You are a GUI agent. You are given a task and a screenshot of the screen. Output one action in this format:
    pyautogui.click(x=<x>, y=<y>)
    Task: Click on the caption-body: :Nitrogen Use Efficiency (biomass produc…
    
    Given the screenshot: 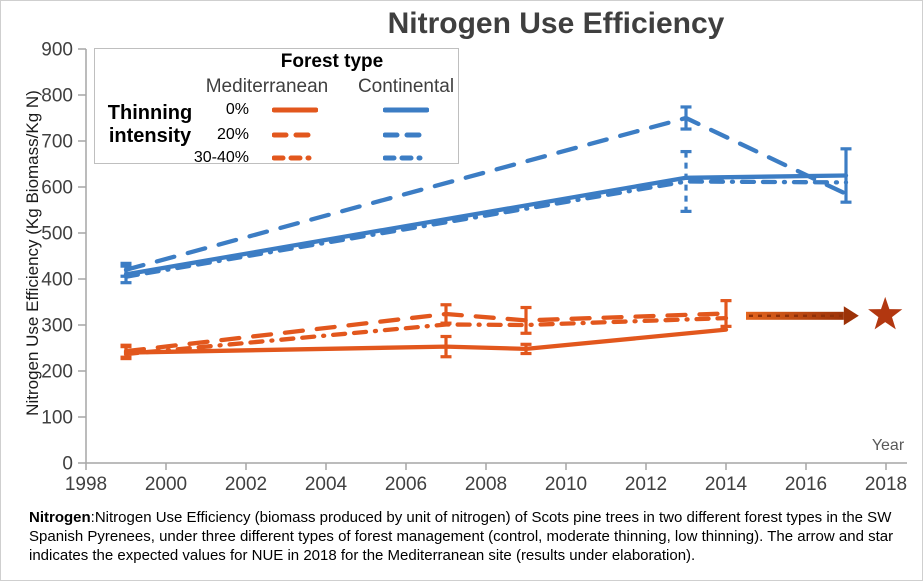 What is the action you would take?
    pyautogui.click(x=461, y=536)
    